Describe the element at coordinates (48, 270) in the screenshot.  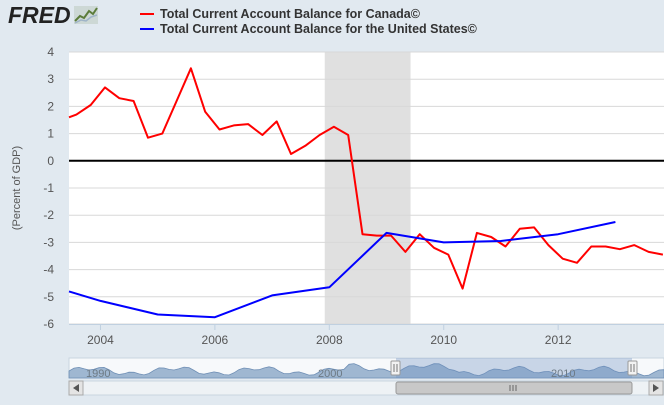
I see `y-tick-label: -4` at that location.